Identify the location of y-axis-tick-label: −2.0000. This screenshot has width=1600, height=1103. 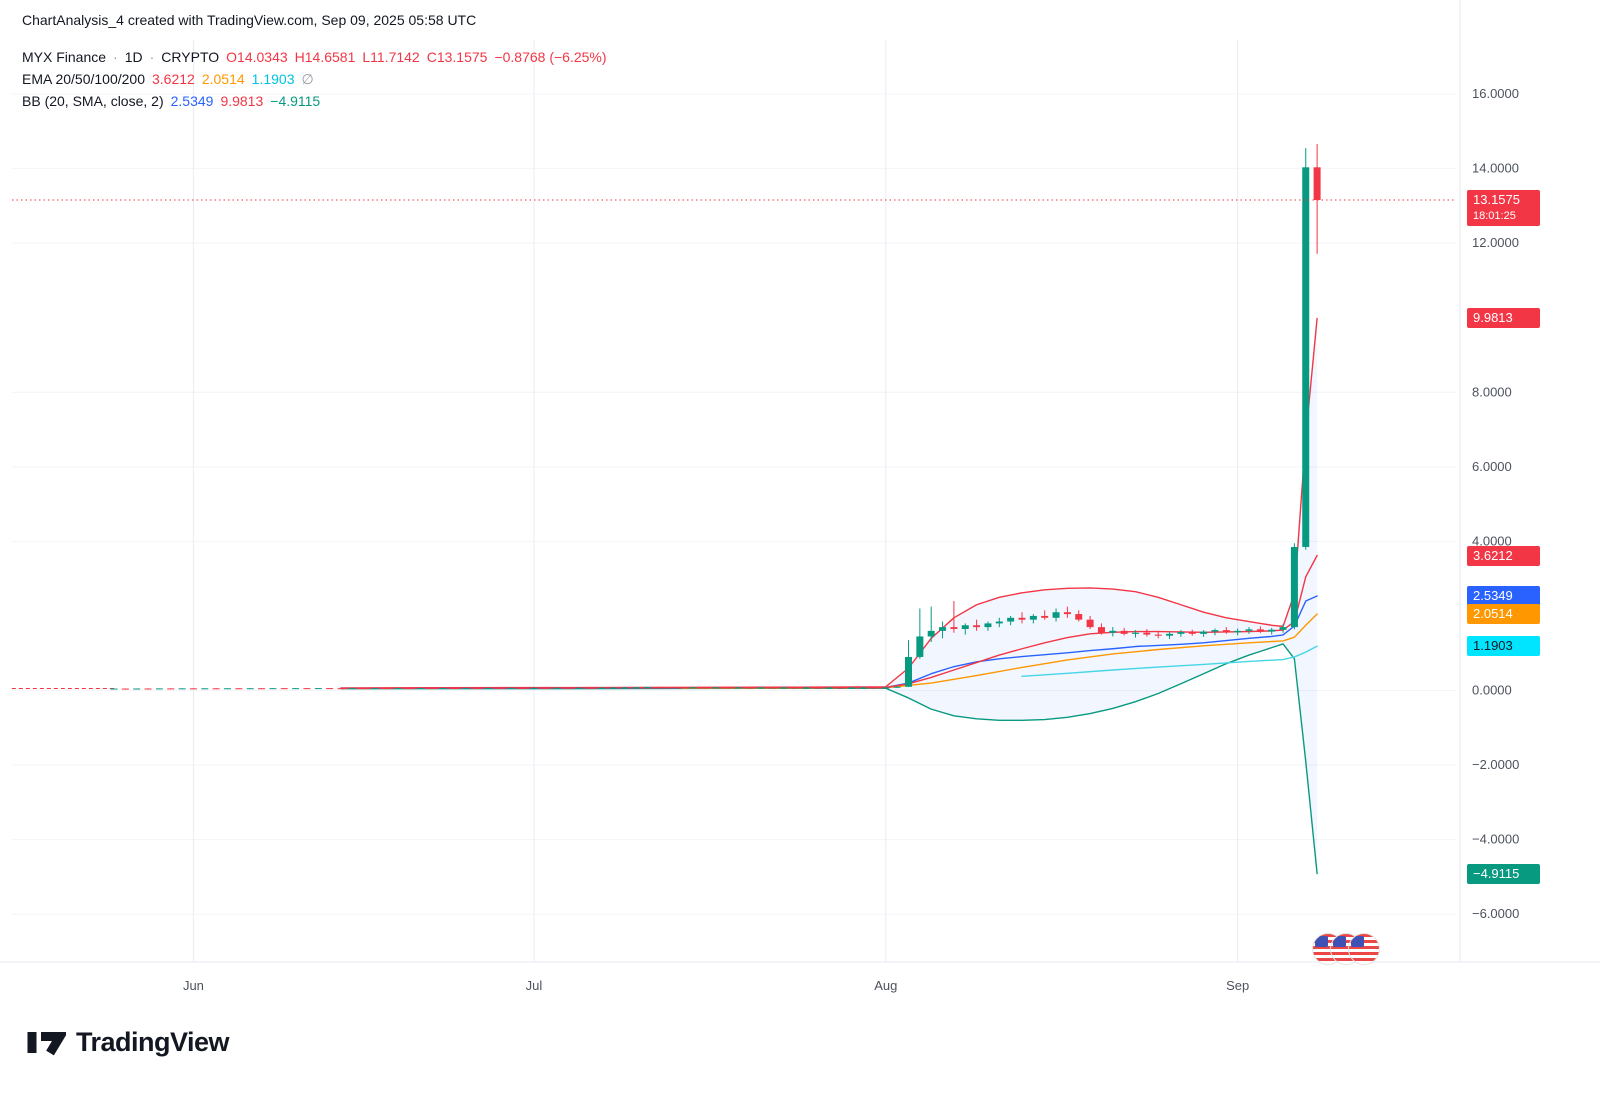
(1495, 764).